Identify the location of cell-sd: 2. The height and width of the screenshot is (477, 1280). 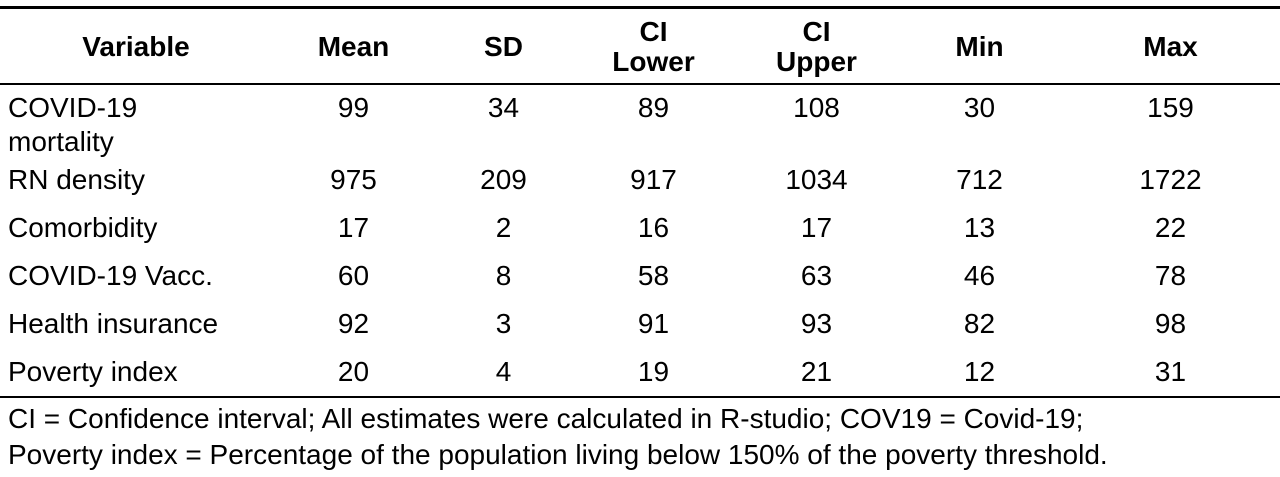
(503, 227).